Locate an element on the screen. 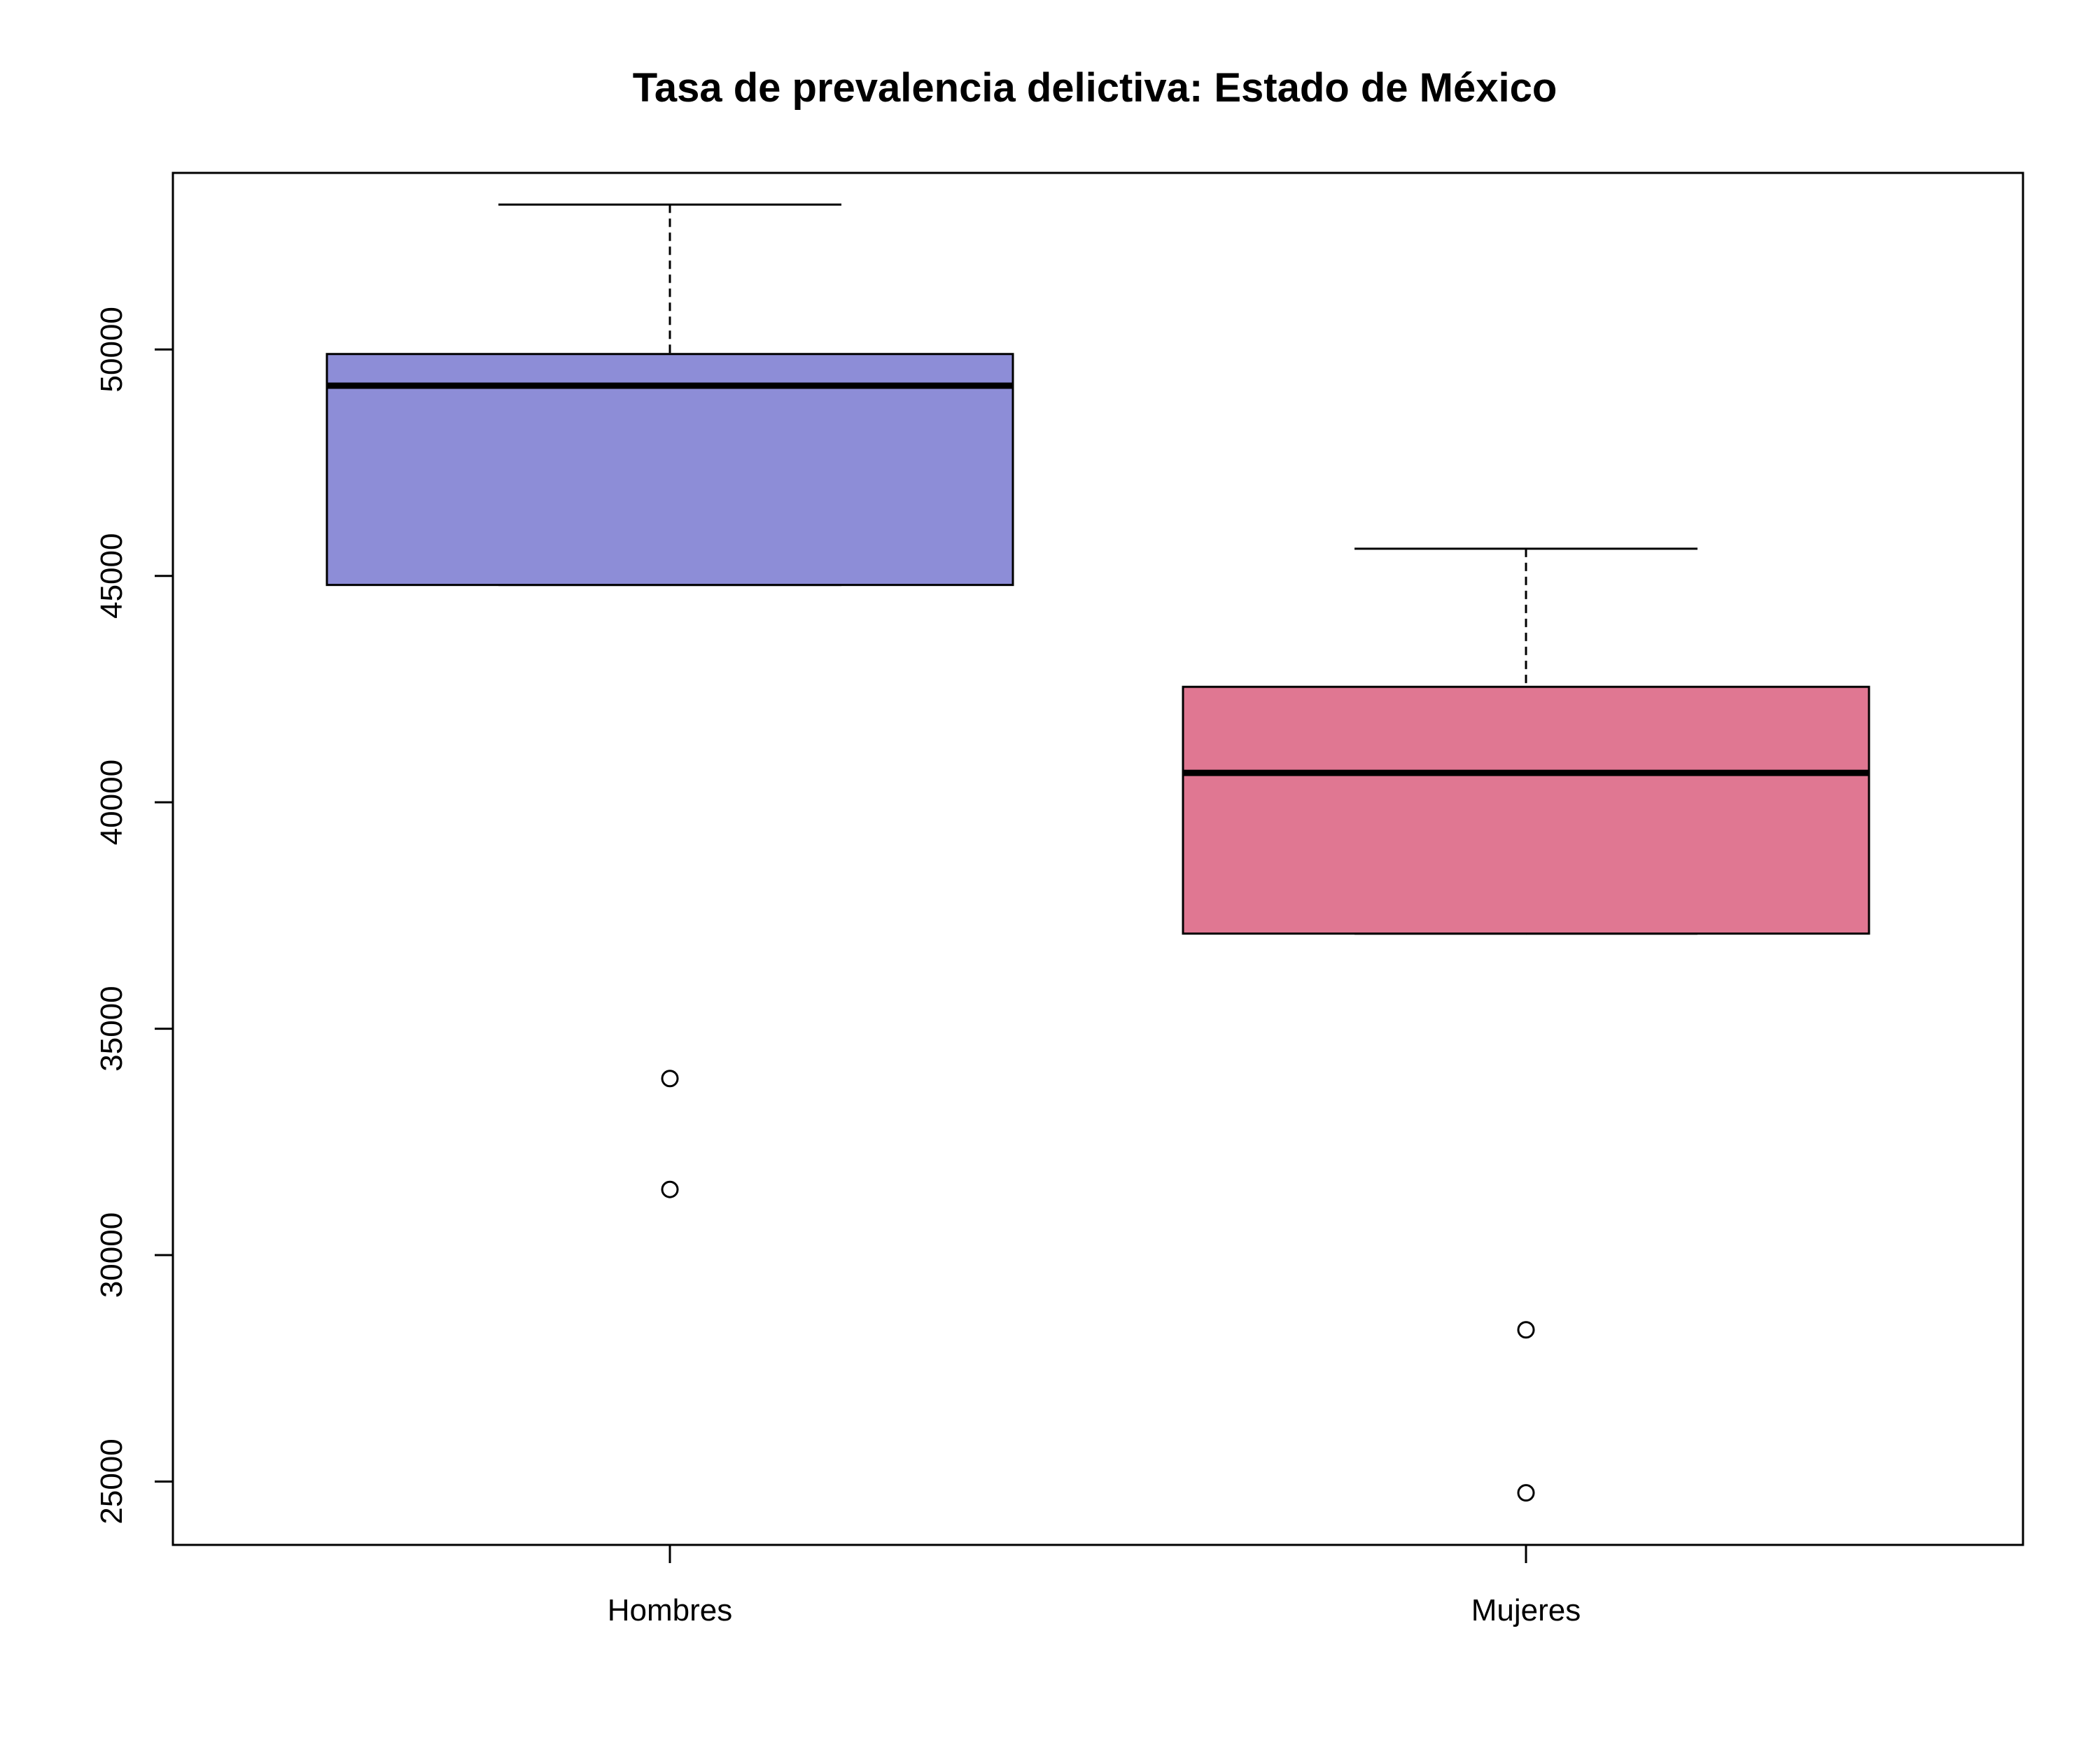 This screenshot has height=1750, width=2100. x-tick-label: Mujeres is located at coordinates (1526, 1610).